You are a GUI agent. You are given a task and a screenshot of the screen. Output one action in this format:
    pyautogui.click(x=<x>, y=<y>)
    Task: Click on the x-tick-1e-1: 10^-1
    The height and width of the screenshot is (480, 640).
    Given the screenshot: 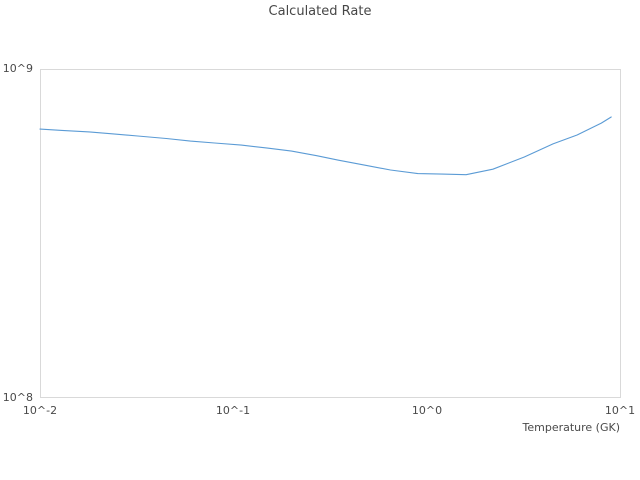 What is the action you would take?
    pyautogui.click(x=233, y=410)
    